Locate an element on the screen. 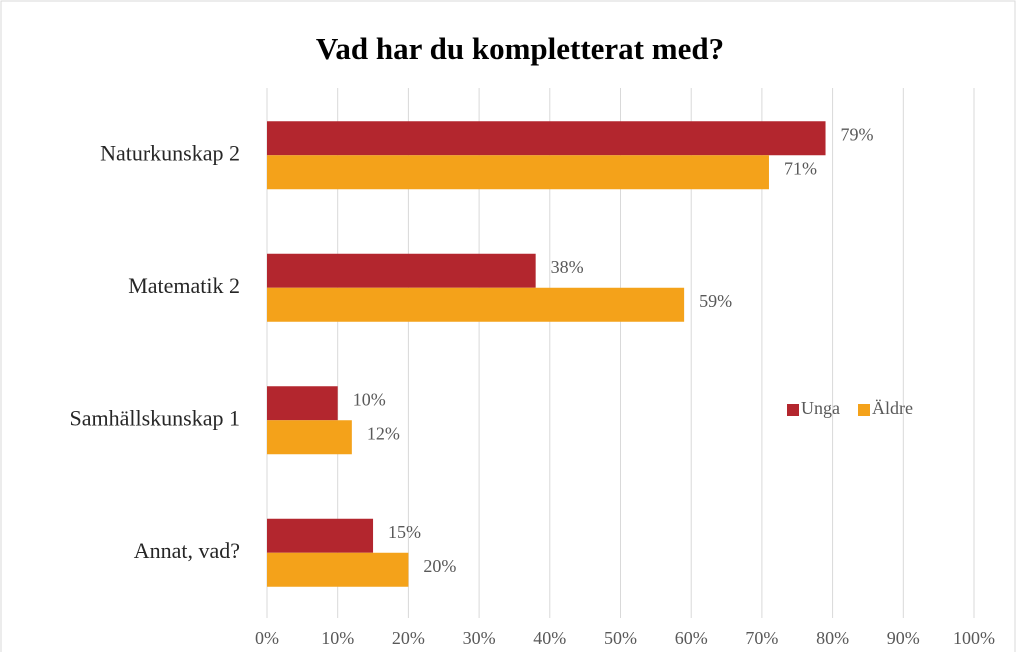 This screenshot has height=652, width=1017. value-label: 15% is located at coordinates (404, 532).